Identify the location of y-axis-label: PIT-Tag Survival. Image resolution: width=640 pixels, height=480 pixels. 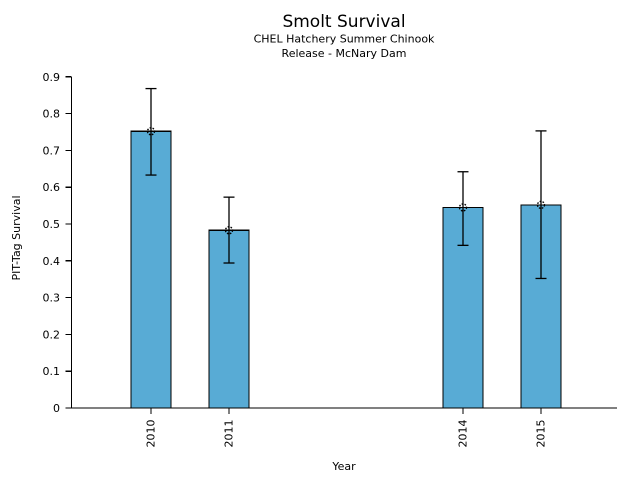
(16, 237).